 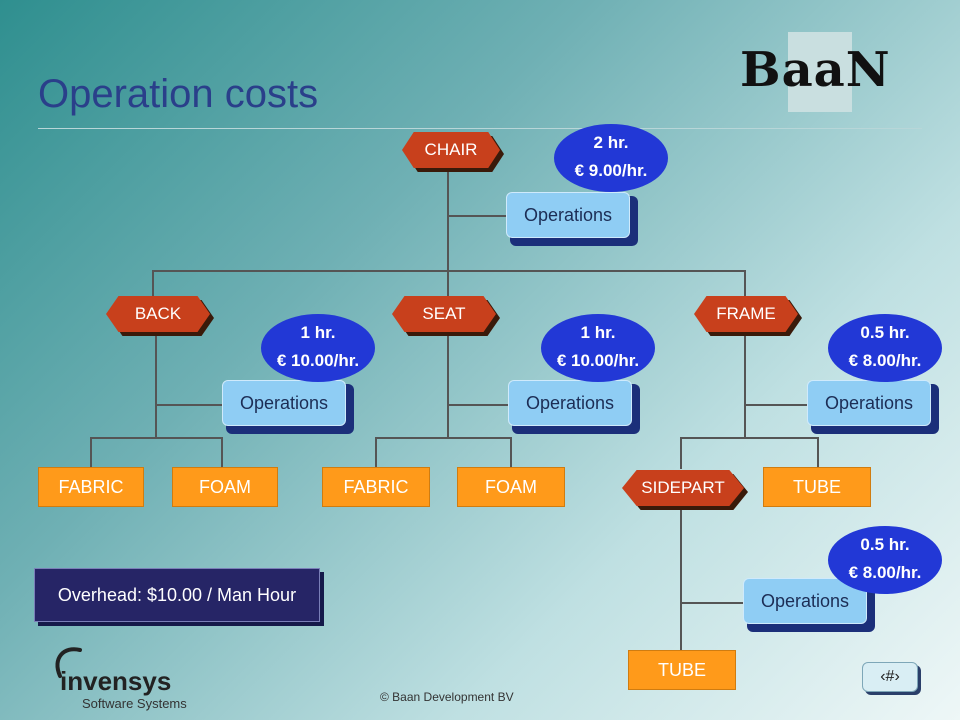 I want to click on slide-number-button: ‹#›, so click(x=892, y=679).